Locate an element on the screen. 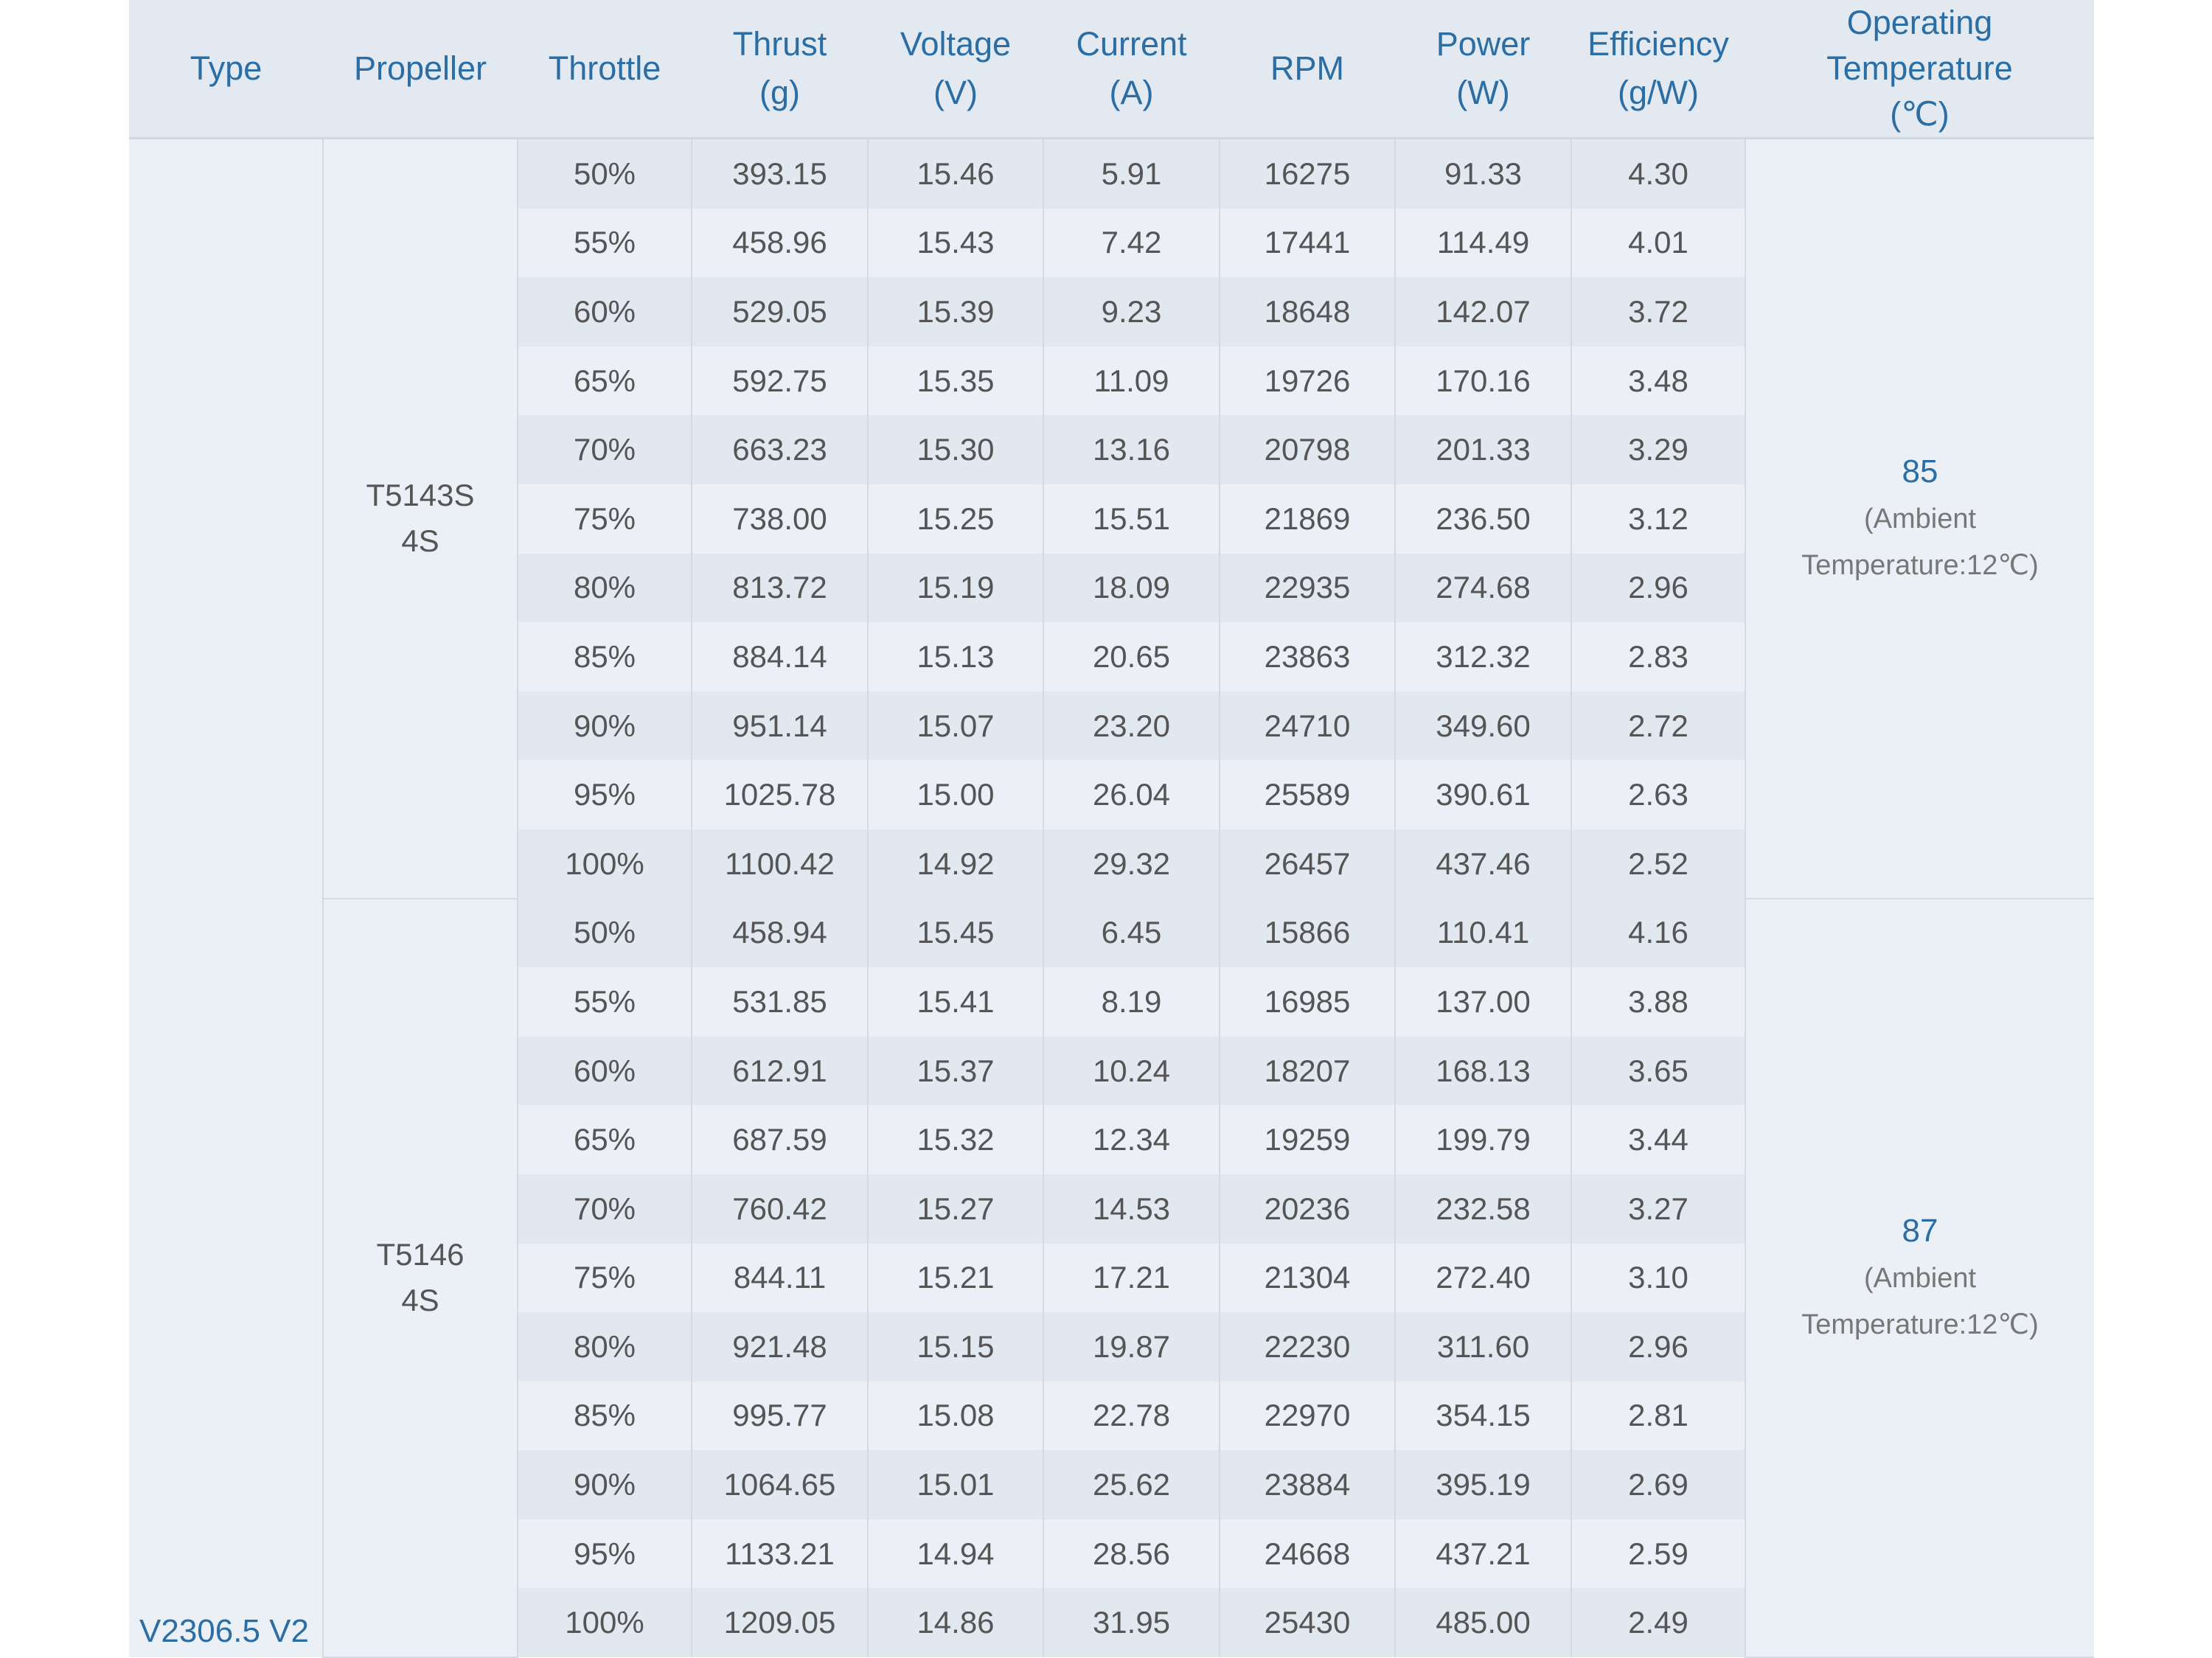 The width and height of the screenshot is (2212, 1658). cell-voltage: 15.37 is located at coordinates (955, 1071).